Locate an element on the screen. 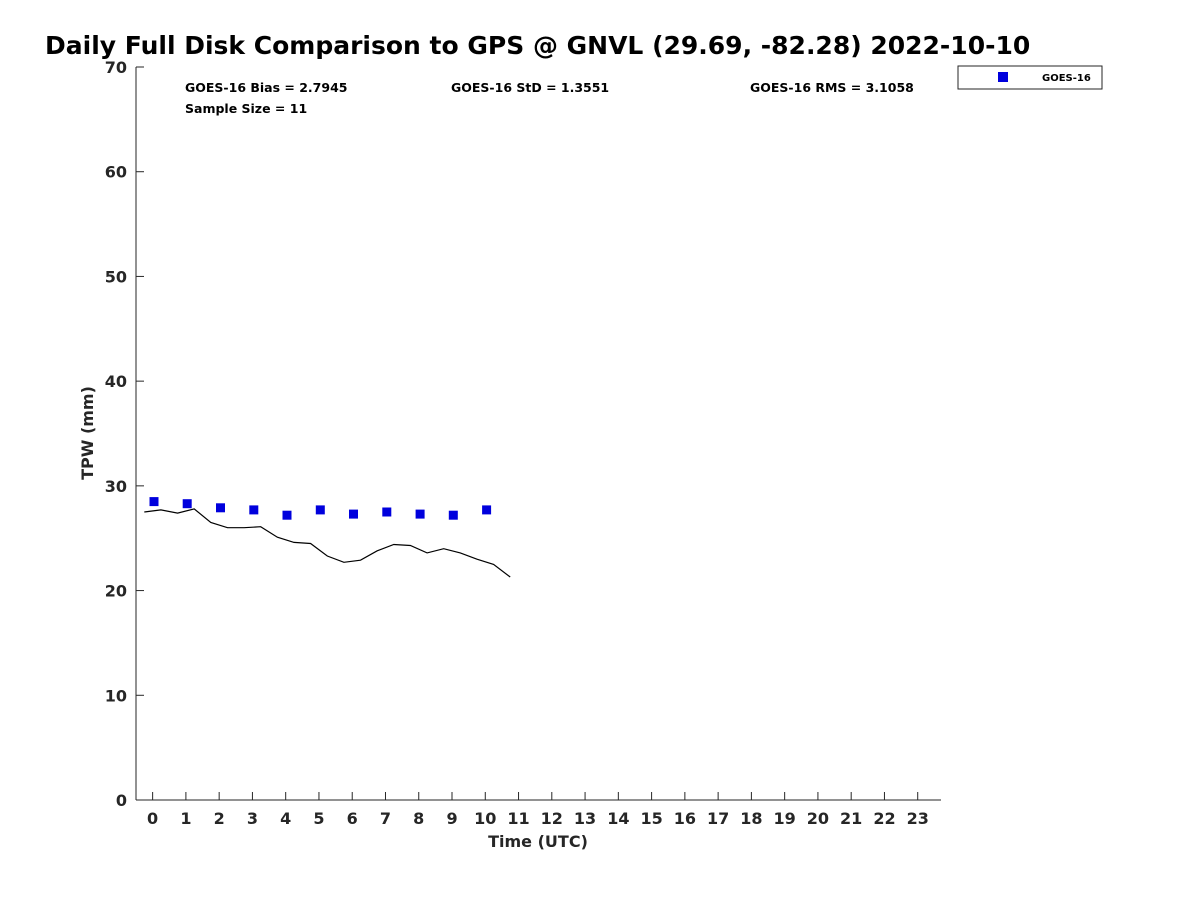  x-tick-label: 4 is located at coordinates (285, 818).